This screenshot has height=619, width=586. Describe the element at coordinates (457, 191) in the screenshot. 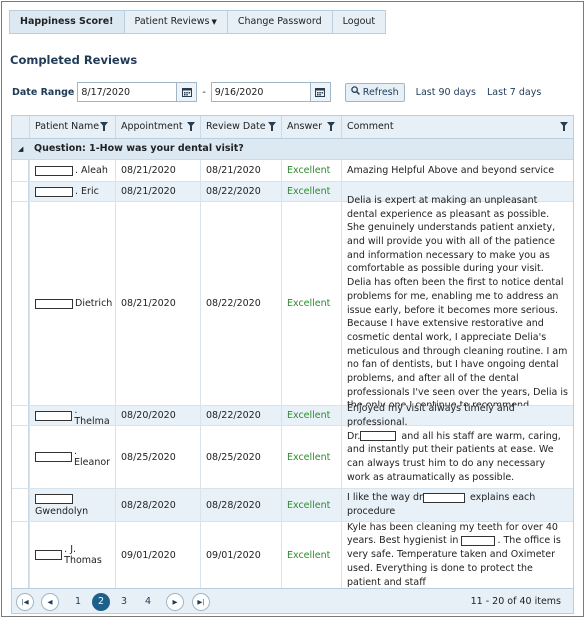

I see `comment-cell` at that location.